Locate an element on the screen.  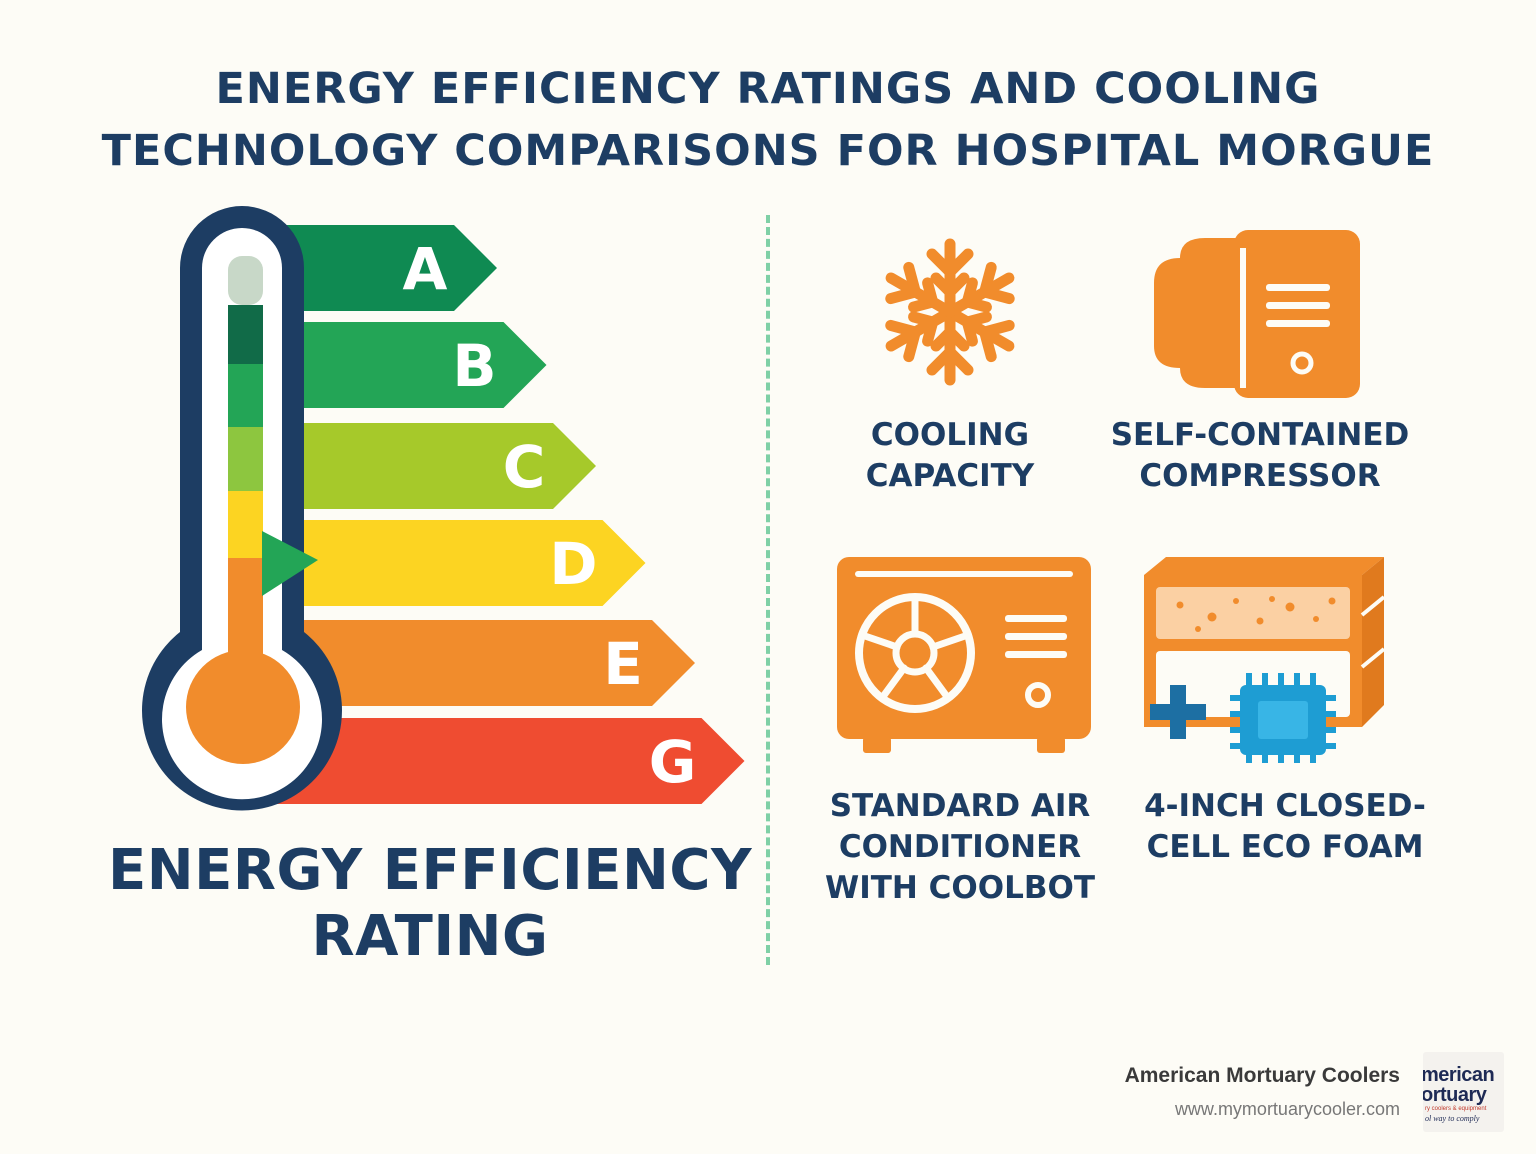
air-conditioner-icon is located at coordinates (964, 655).